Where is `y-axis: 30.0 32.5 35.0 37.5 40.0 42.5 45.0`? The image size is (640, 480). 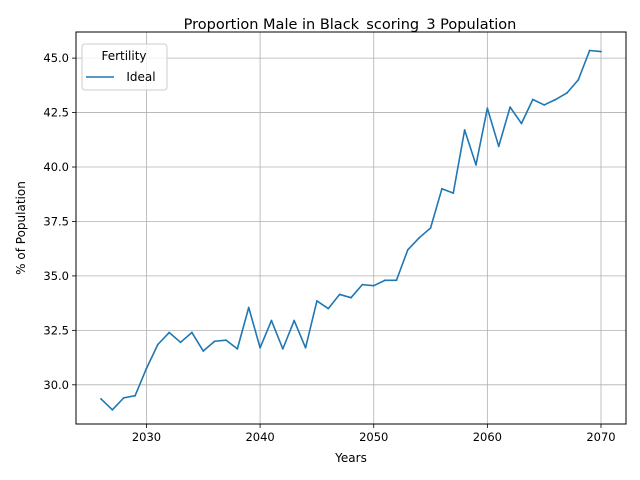
y-axis: 30.0 32.5 35.0 37.5 40.0 42.5 45.0 is located at coordinates (59, 221).